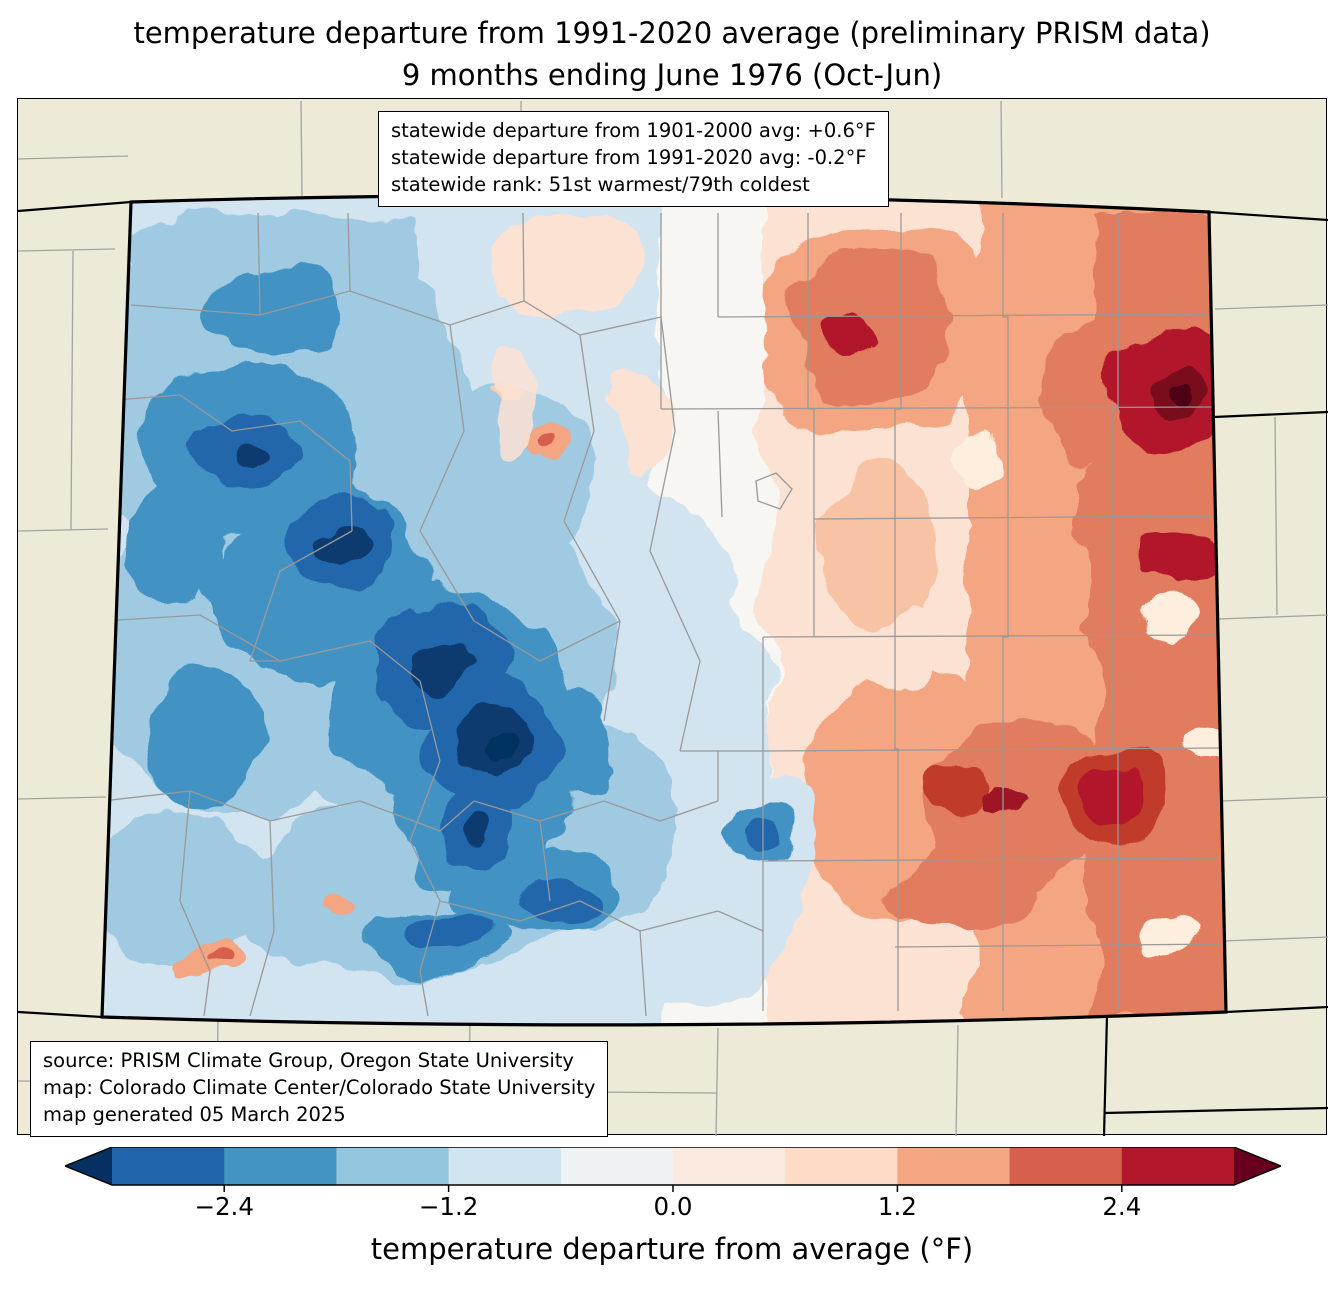 The height and width of the screenshot is (1299, 1344). I want to click on colorbar-tick-label: 0.0, so click(673, 1206).